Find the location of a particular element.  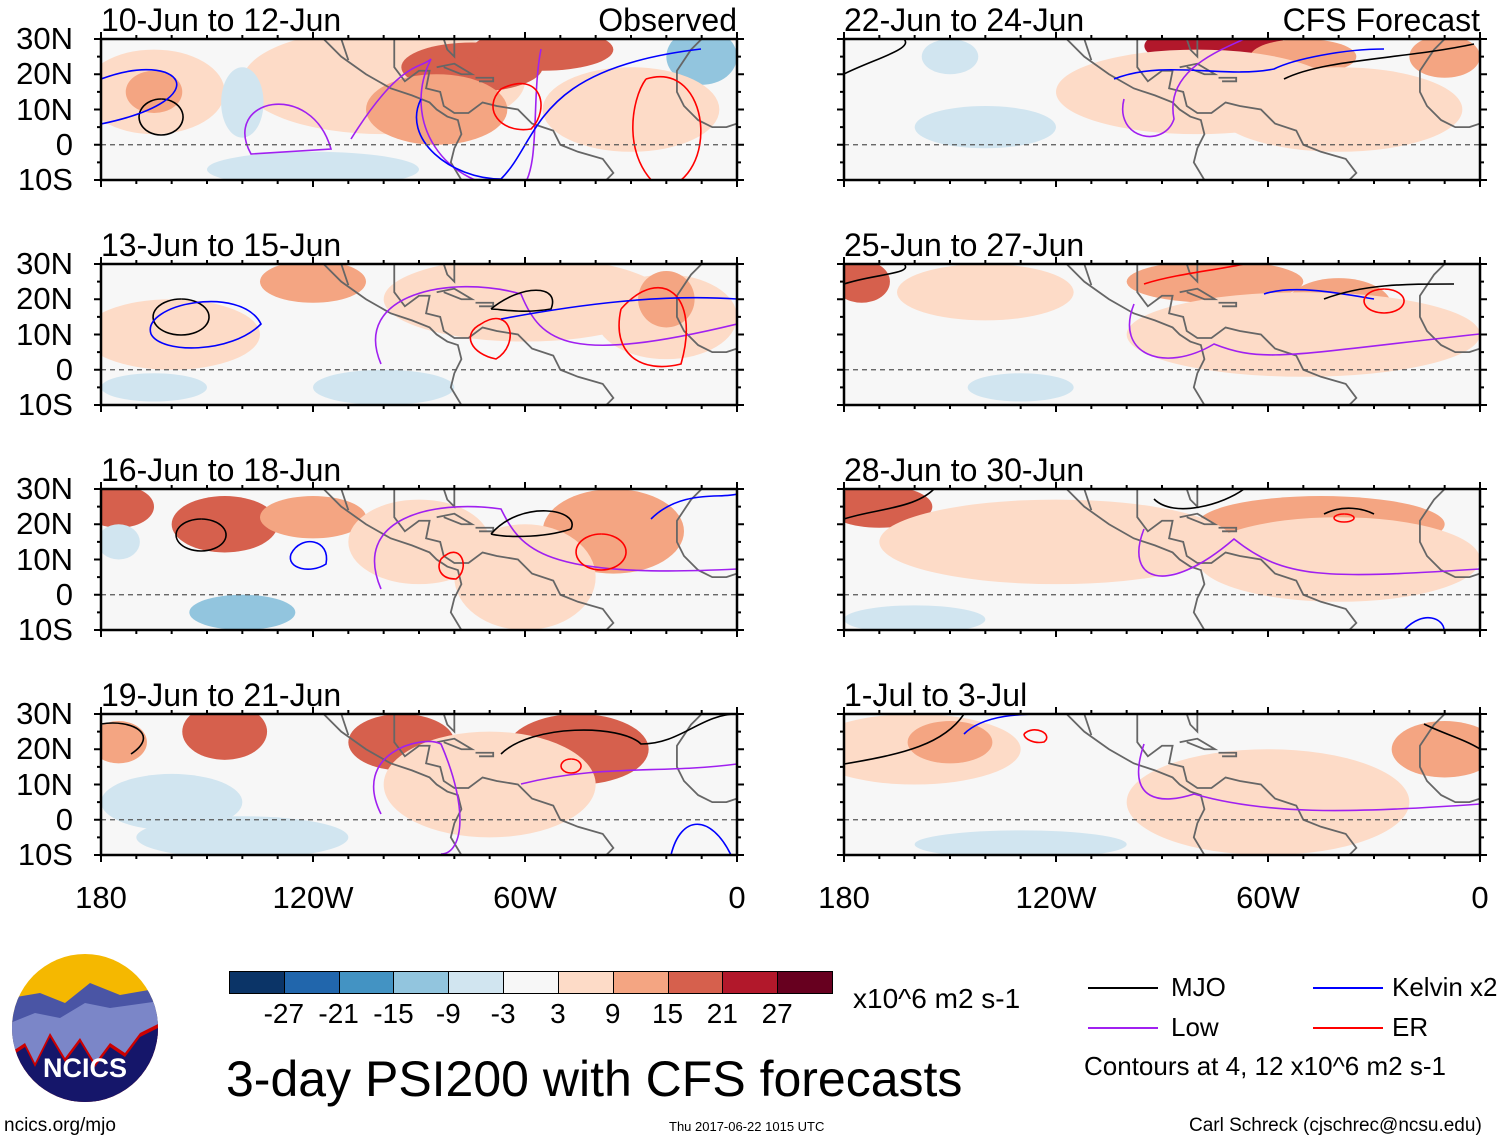

forecast-panel-2-map is located at coordinates (1162, 334).